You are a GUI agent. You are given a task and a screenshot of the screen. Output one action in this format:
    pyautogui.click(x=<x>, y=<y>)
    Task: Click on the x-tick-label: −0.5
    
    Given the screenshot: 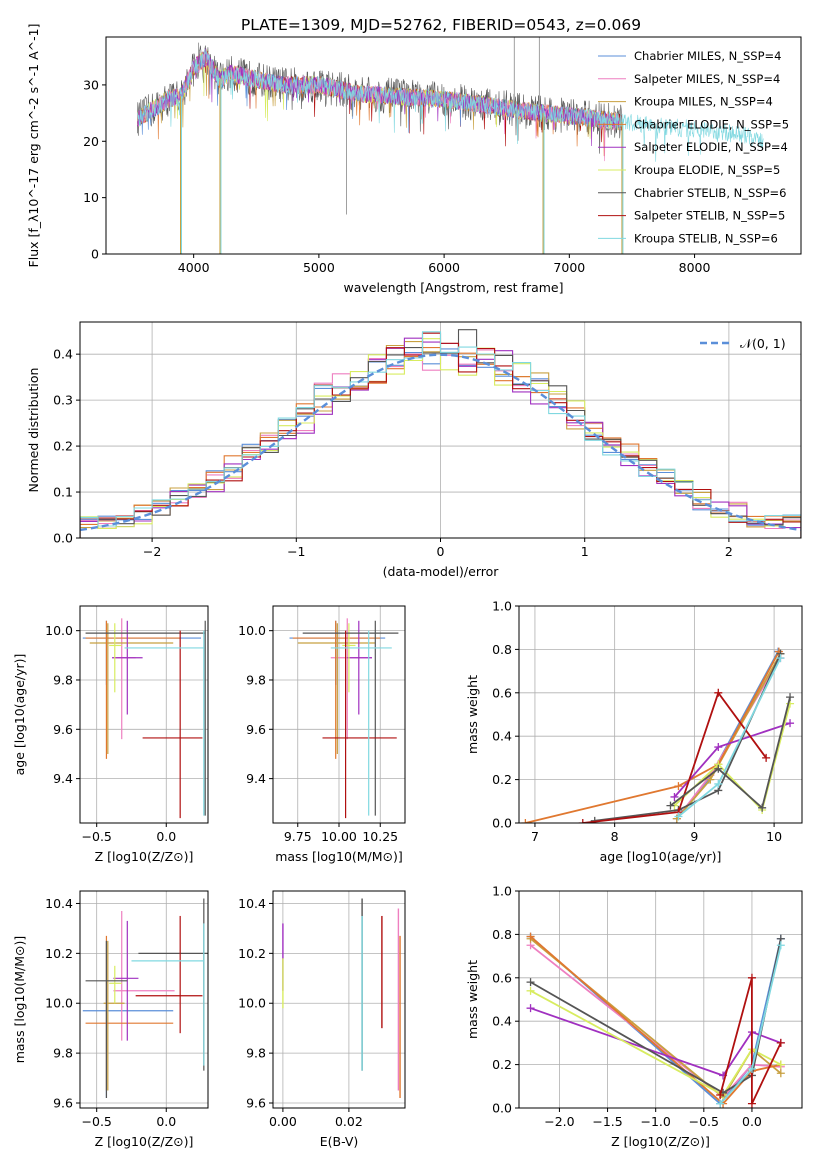 What is the action you would take?
    pyautogui.click(x=704, y=1121)
    